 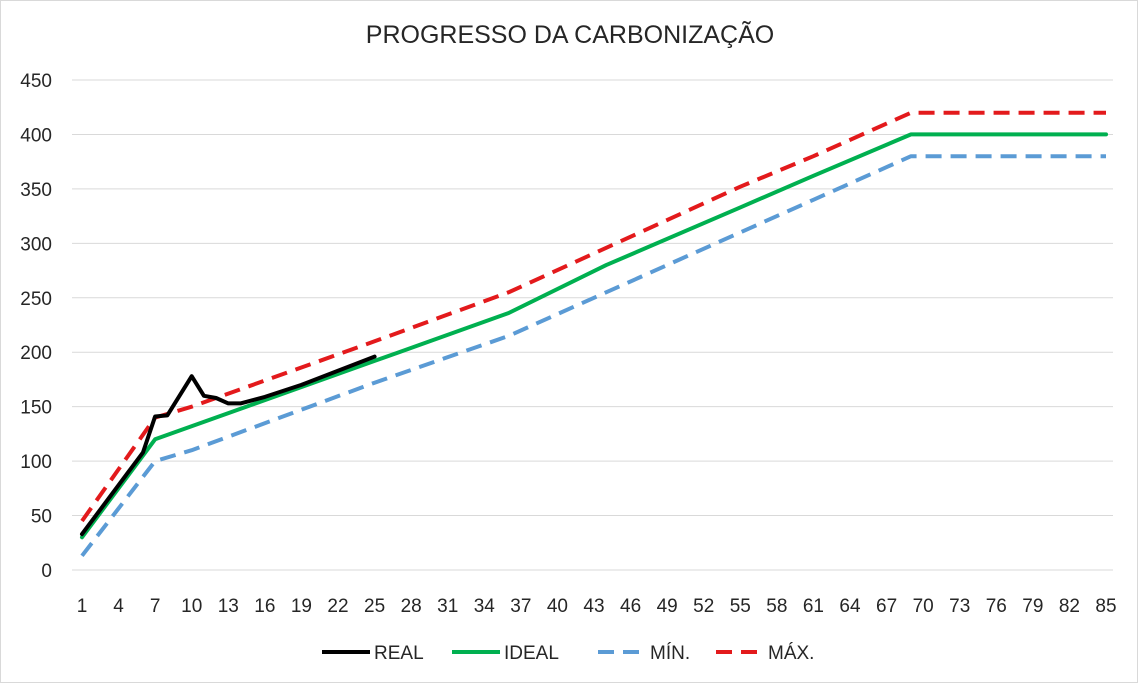 What do you see at coordinates (155, 606) in the screenshot?
I see `x-tick-label: 7` at bounding box center [155, 606].